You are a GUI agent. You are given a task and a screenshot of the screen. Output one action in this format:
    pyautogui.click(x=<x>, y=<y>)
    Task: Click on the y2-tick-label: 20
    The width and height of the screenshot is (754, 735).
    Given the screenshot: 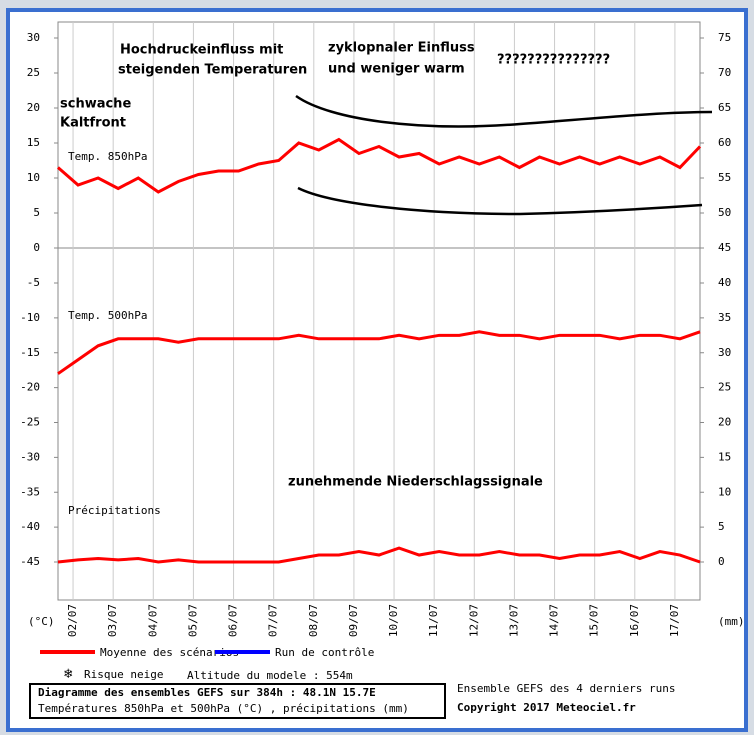 What is the action you would take?
    pyautogui.click(x=724, y=422)
    